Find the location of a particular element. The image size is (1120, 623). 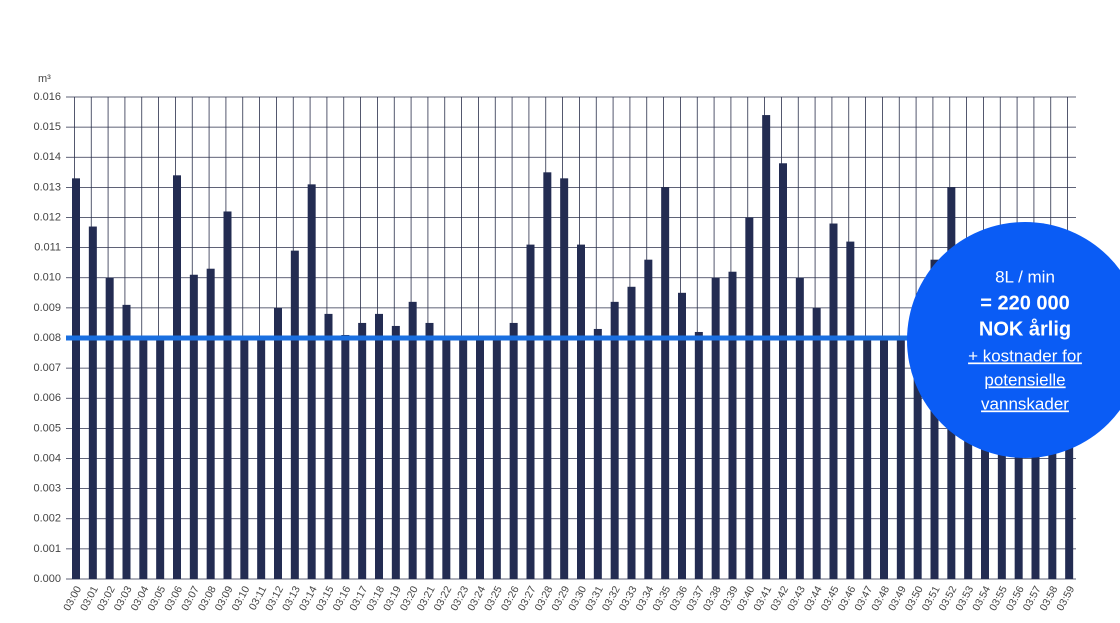

annotation-text: vannskader is located at coordinates (1025, 403).